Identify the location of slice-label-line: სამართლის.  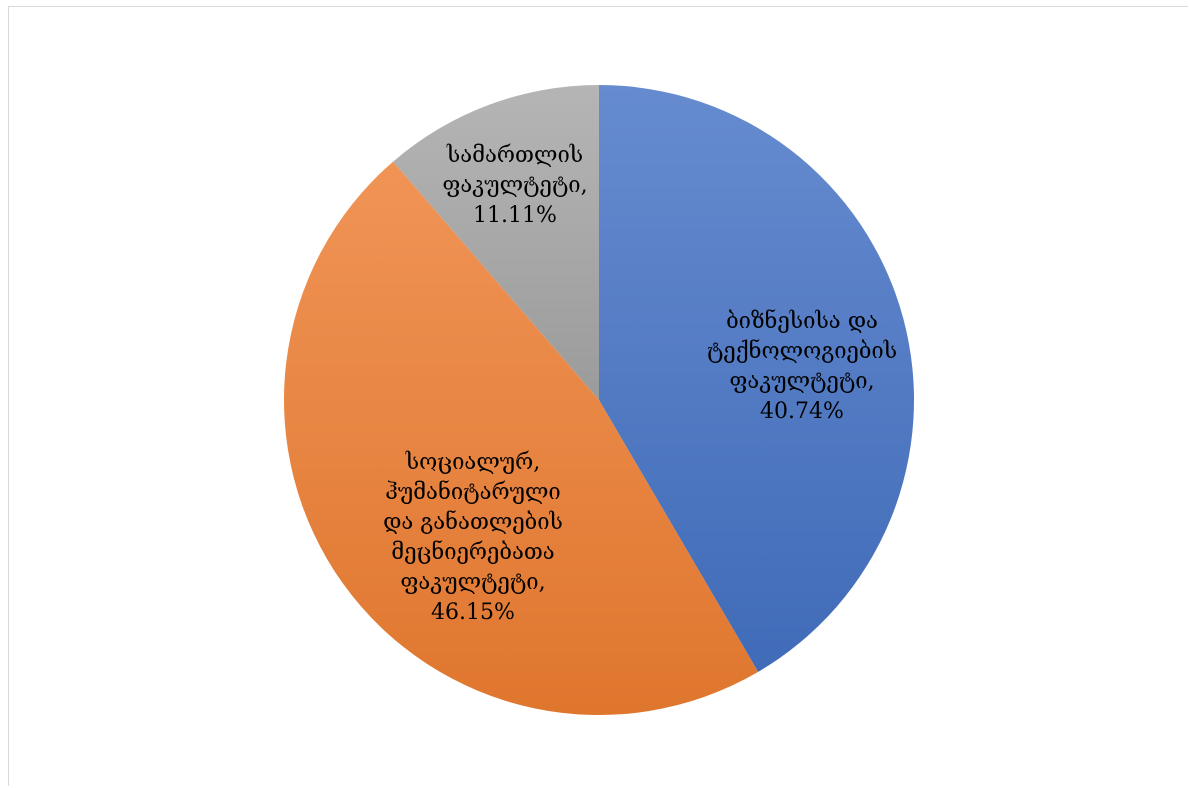
(514, 155).